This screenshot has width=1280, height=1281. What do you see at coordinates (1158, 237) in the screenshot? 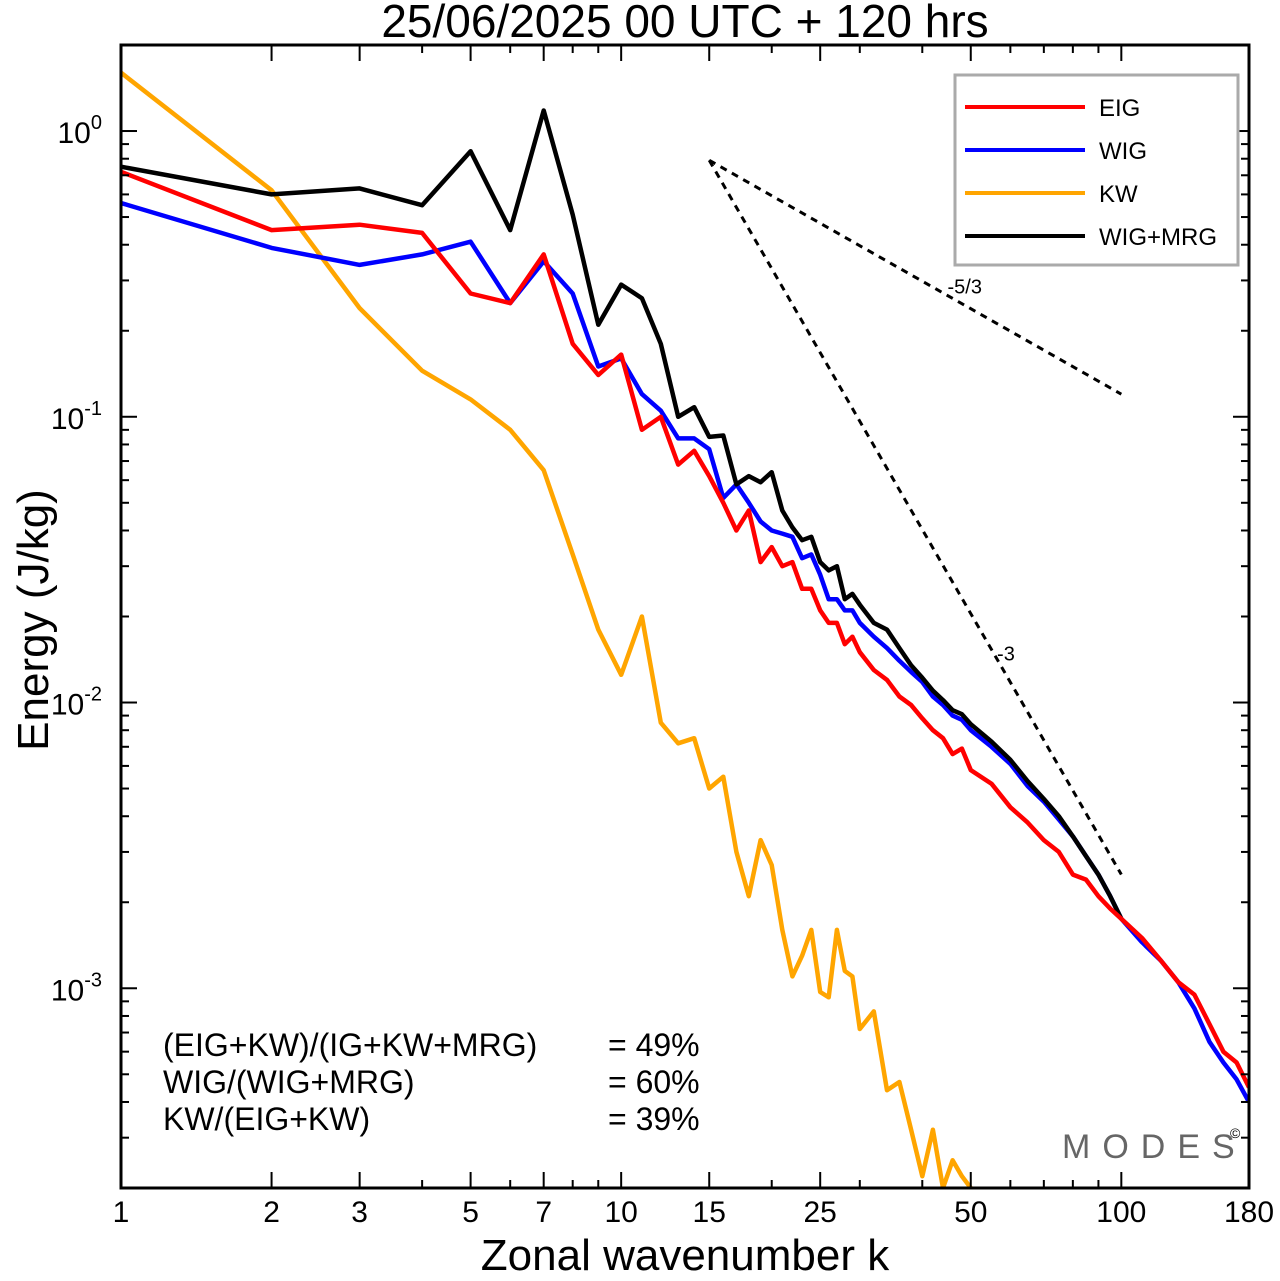
I see `legend-label-wig-mrg: WIG+MRG` at bounding box center [1158, 237].